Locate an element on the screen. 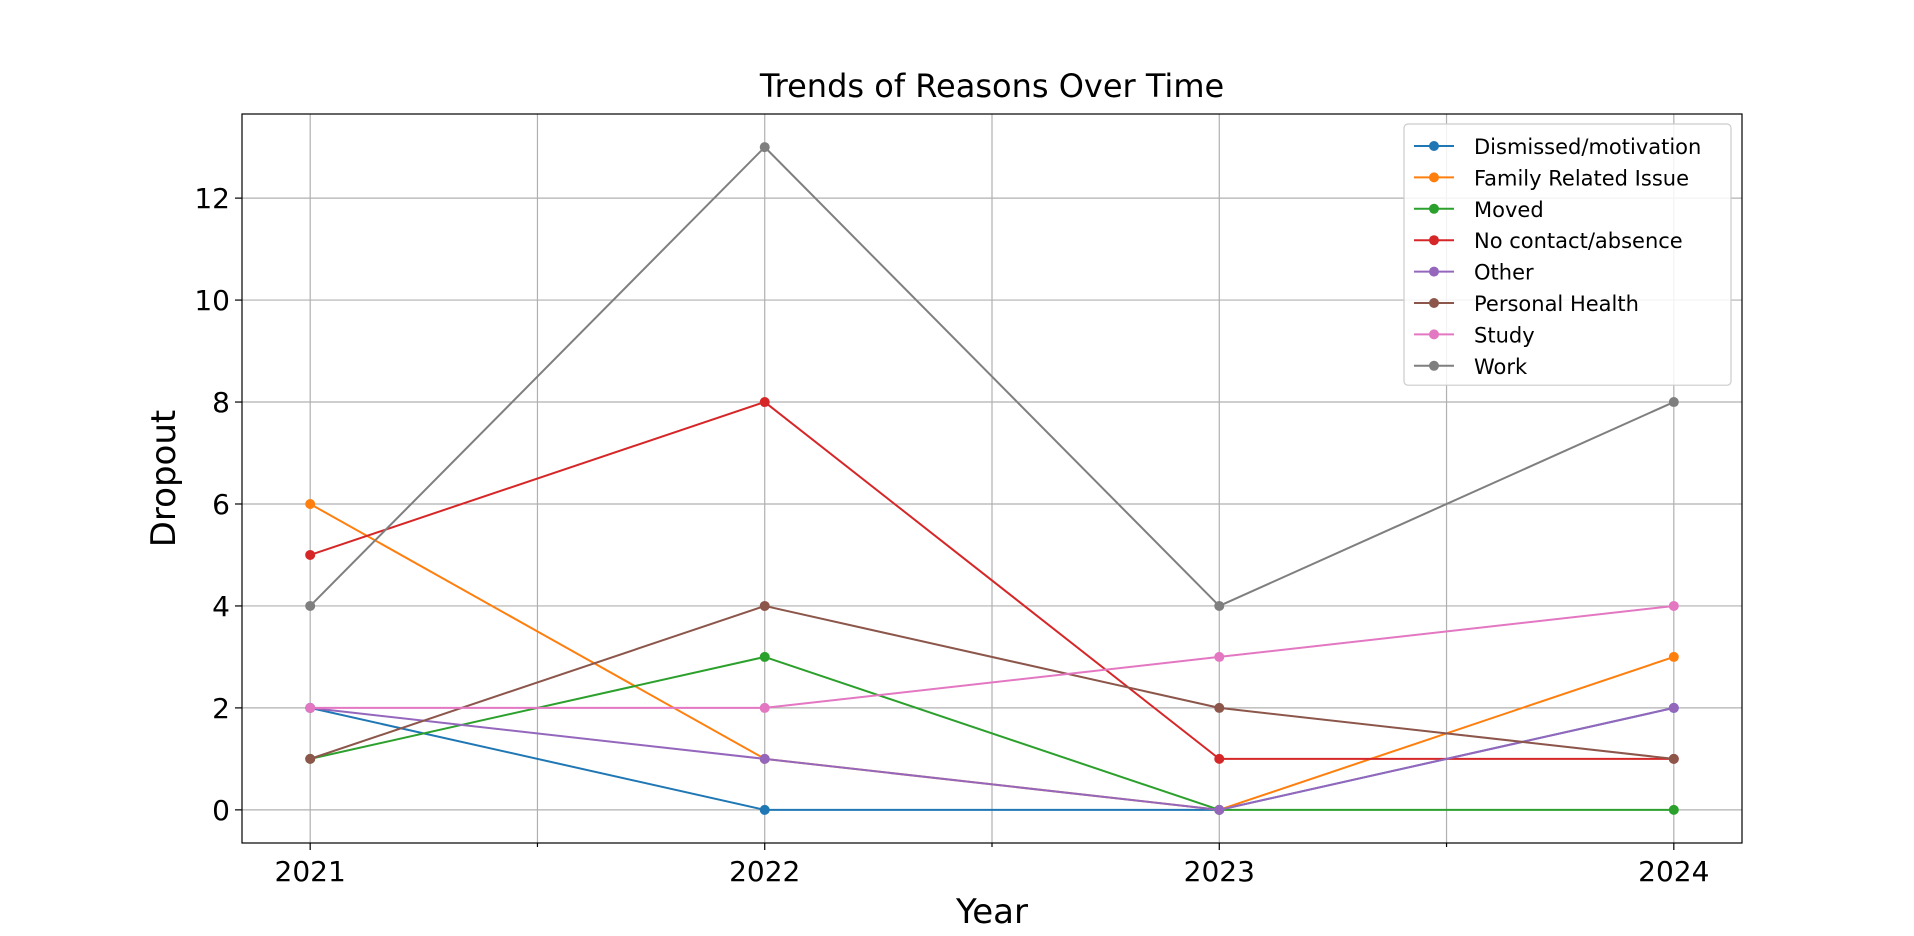 The width and height of the screenshot is (1914, 936). legend-label: Moved is located at coordinates (1509, 210).